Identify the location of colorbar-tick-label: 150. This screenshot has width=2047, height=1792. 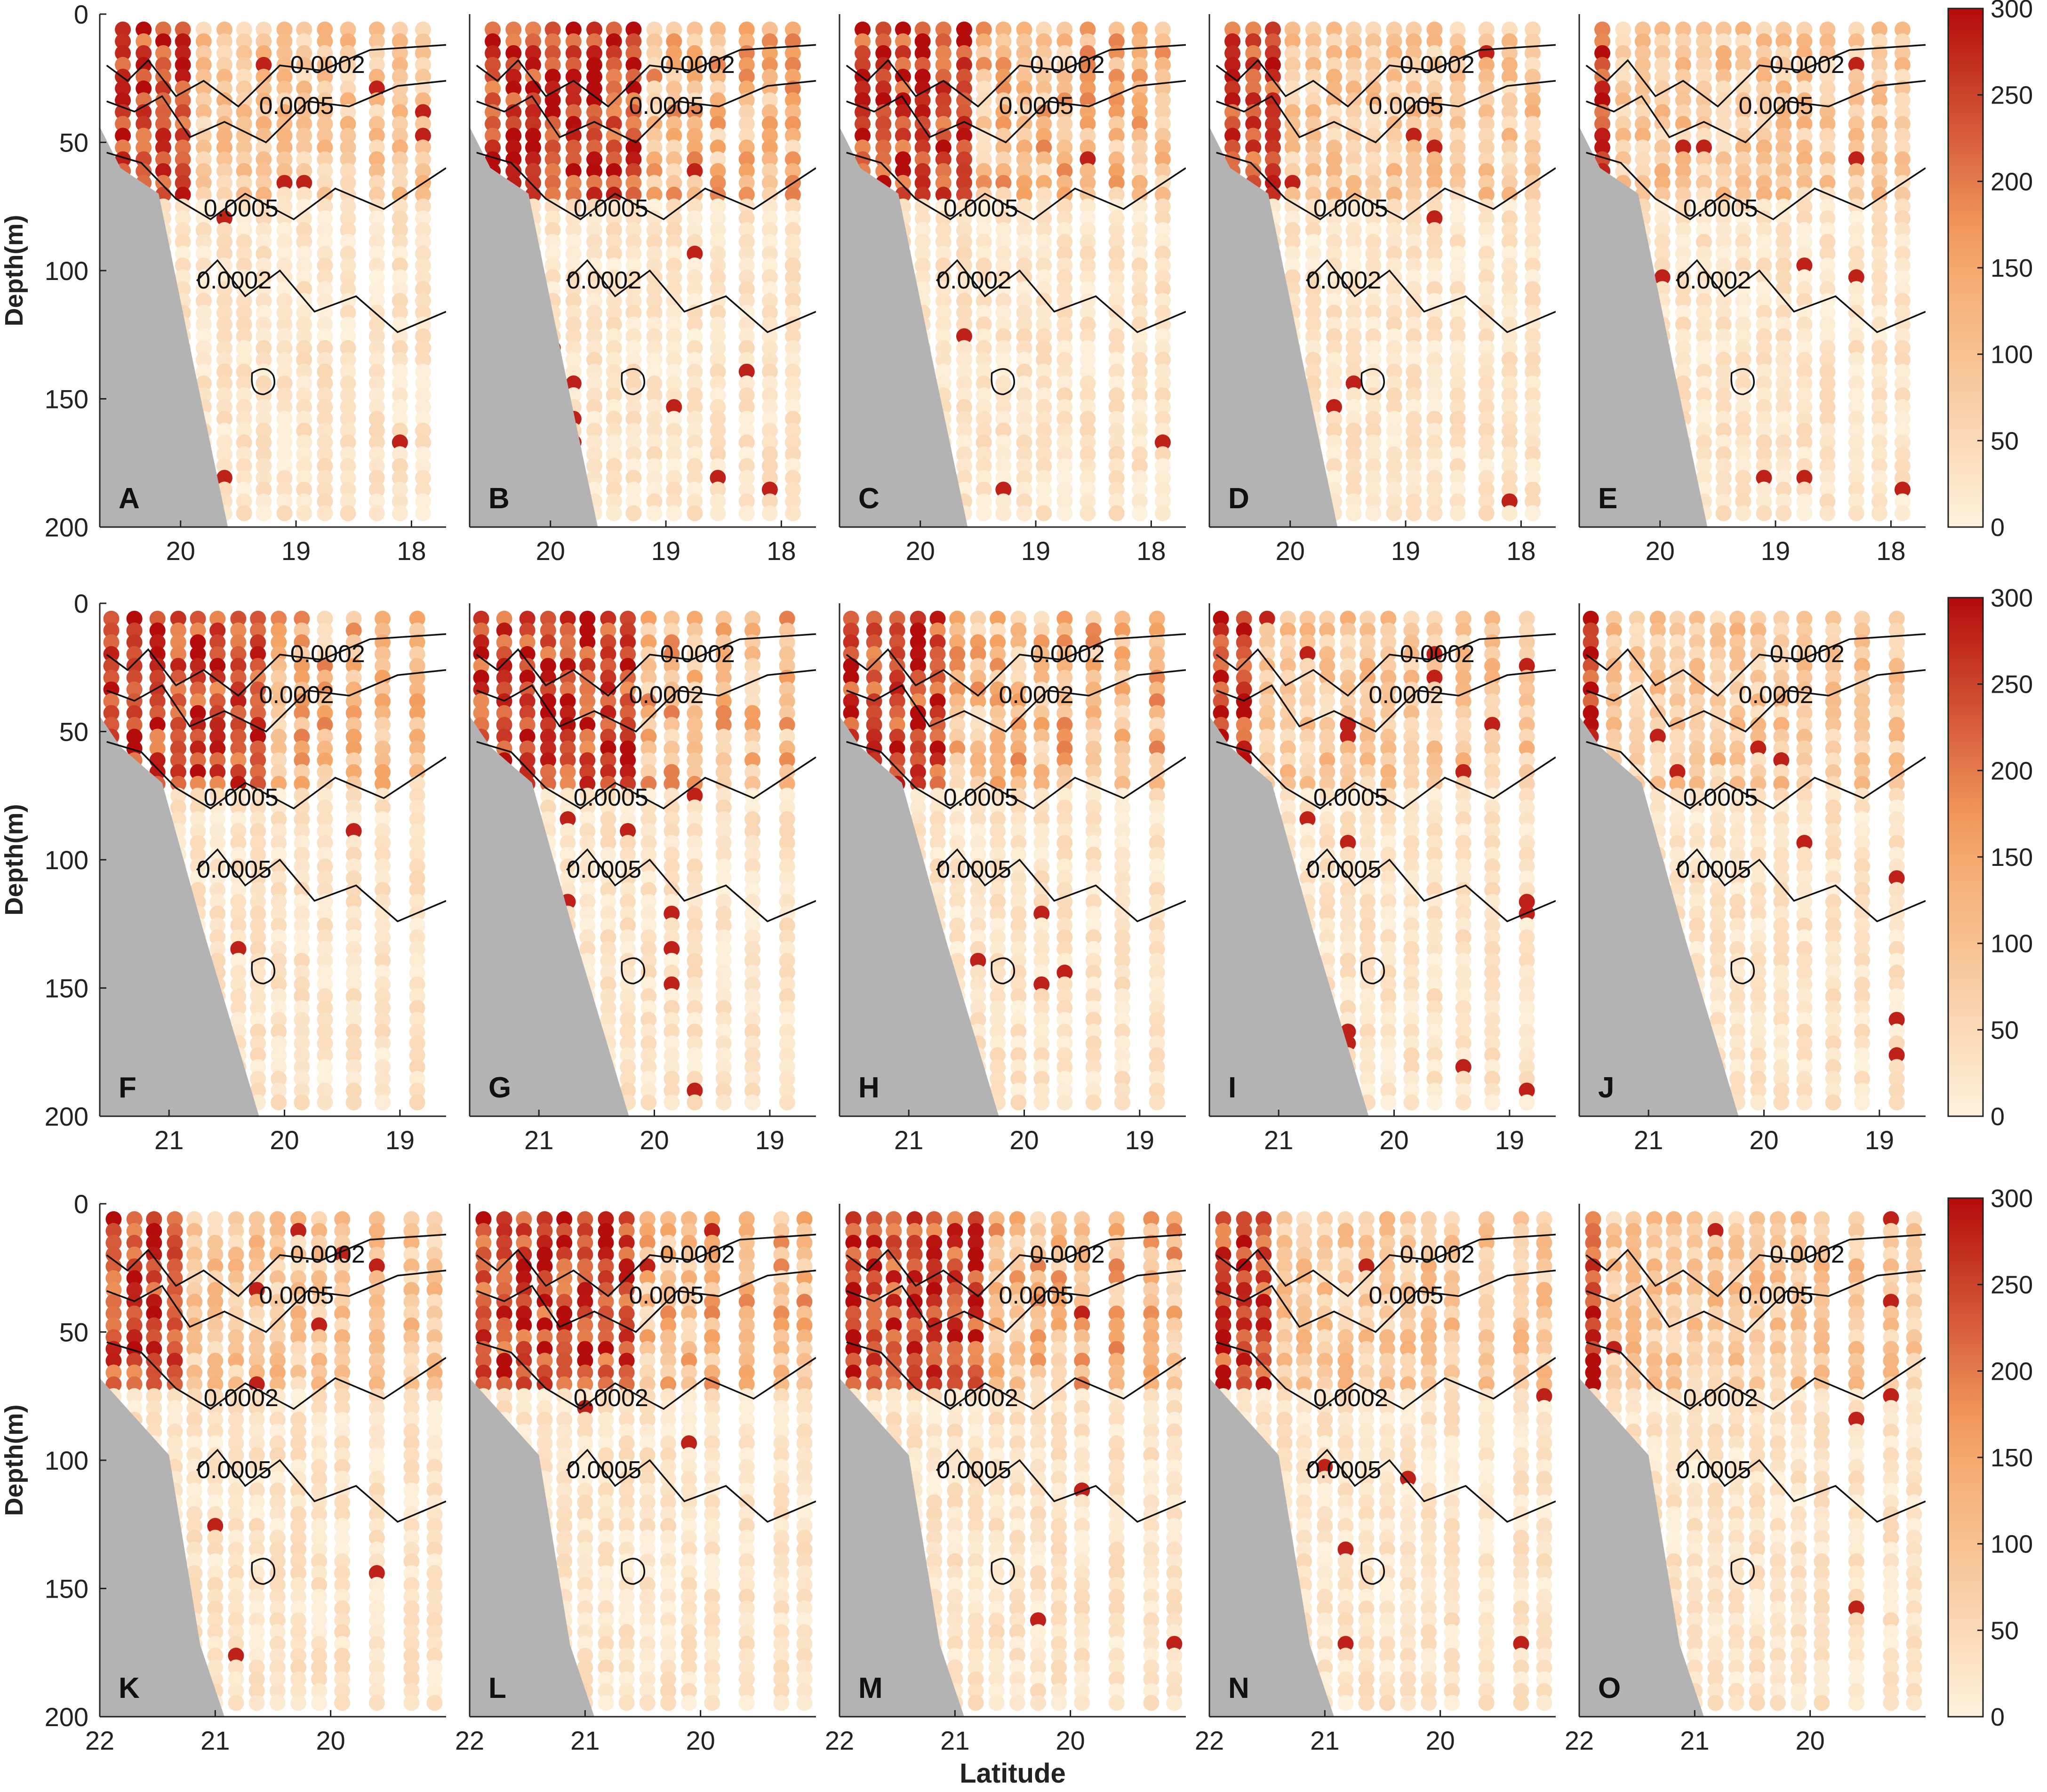
(2012, 268).